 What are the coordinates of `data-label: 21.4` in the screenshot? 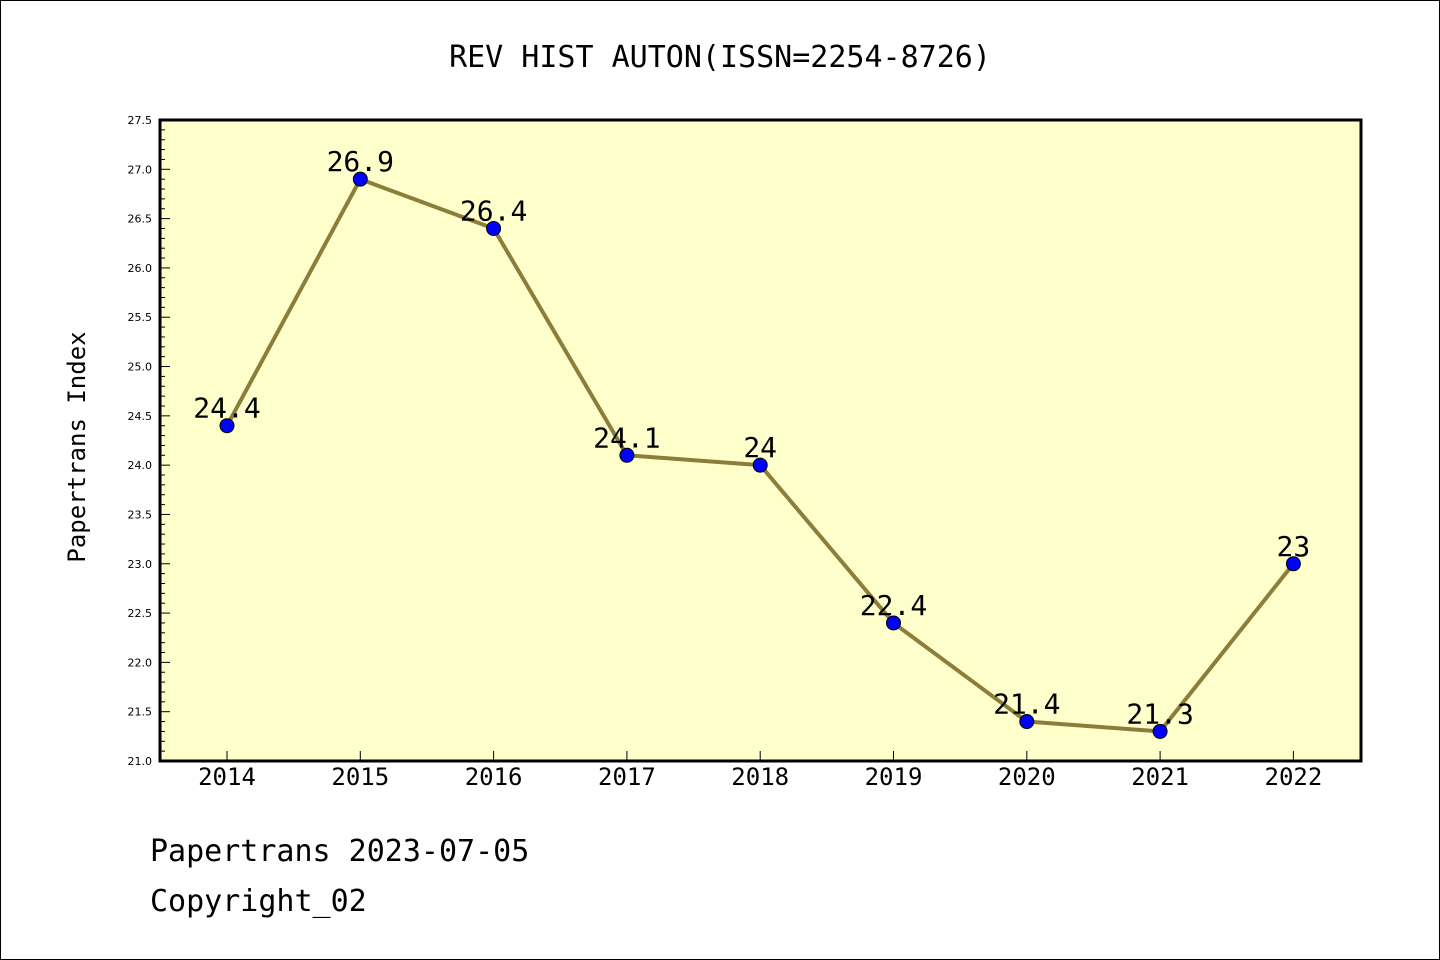 It's located at (1026, 704).